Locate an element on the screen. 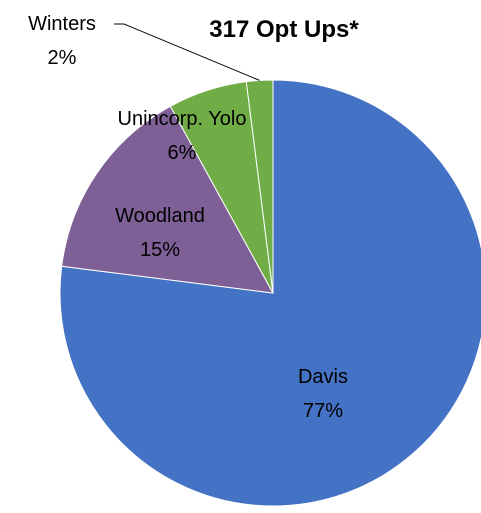  slice-label-woodland: Woodland is located at coordinates (160, 216).